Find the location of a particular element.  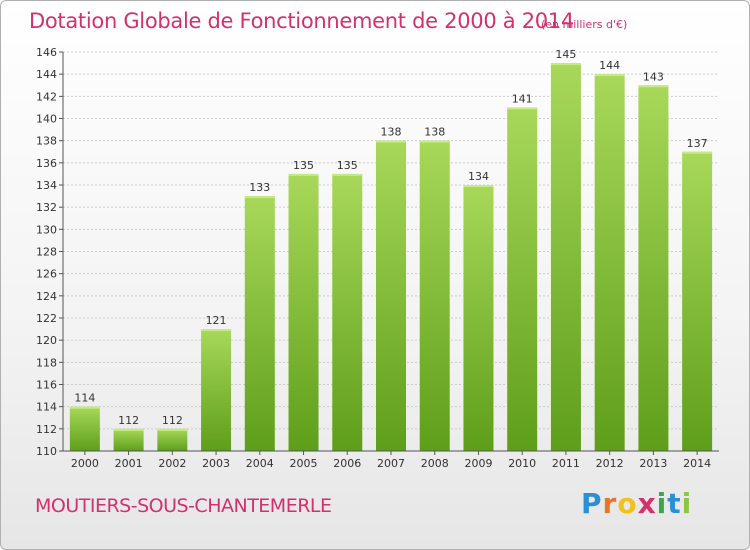

y-tick-label: 138 is located at coordinates (46, 141).